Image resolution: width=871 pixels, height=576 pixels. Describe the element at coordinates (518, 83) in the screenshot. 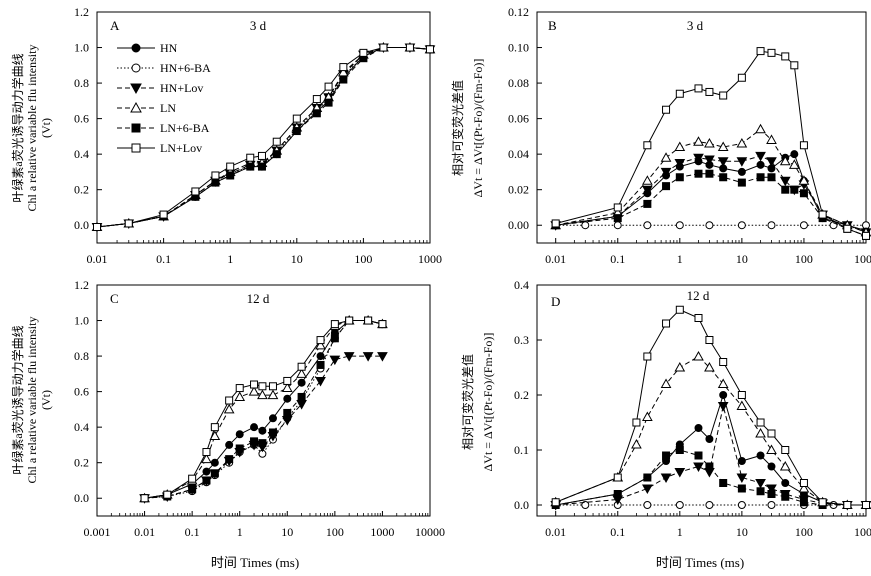

I see `panel-b-y-tick-label: 0.08` at that location.